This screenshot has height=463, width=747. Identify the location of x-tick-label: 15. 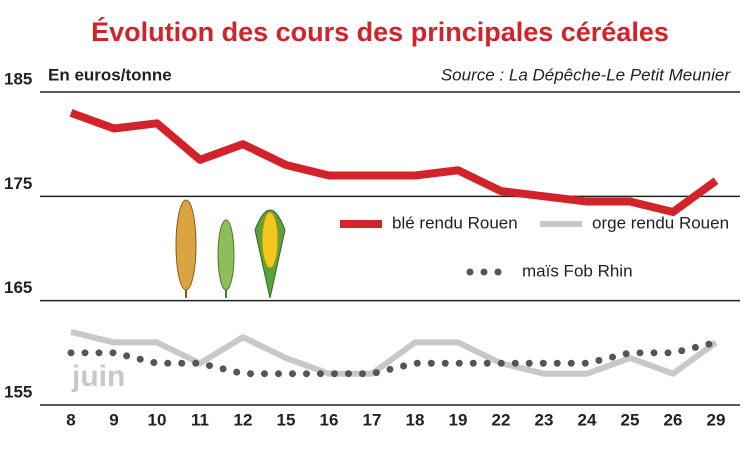
(286, 419).